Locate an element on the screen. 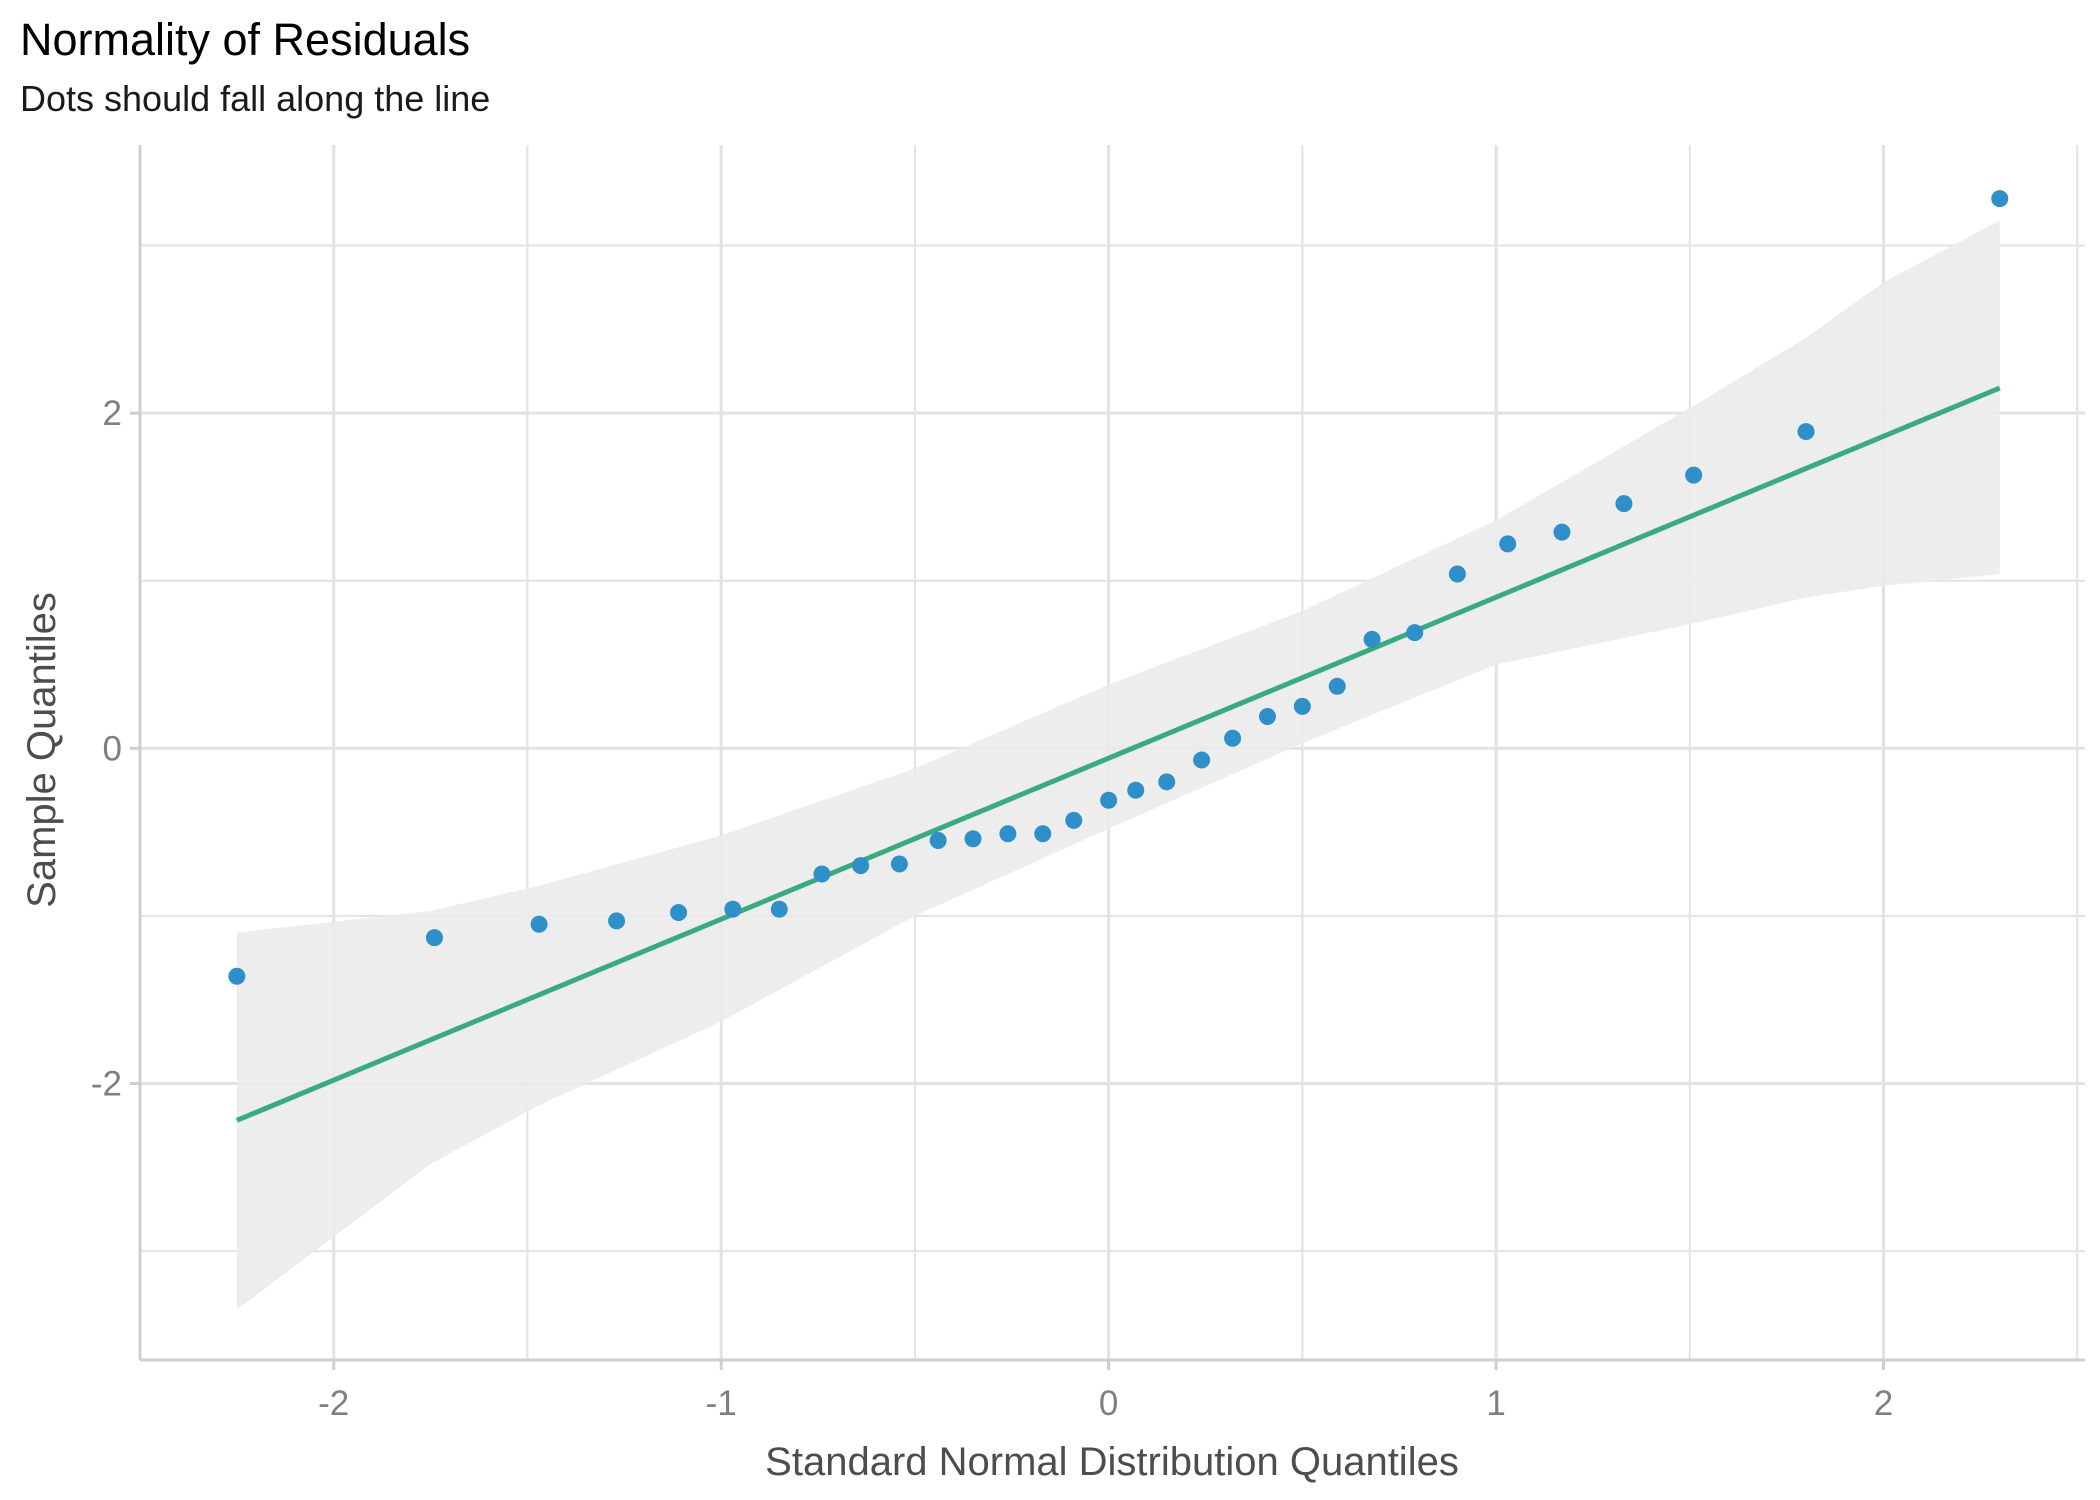 The width and height of the screenshot is (2100, 1500). y-axis-label: Sample Quantiles is located at coordinates (42, 750).